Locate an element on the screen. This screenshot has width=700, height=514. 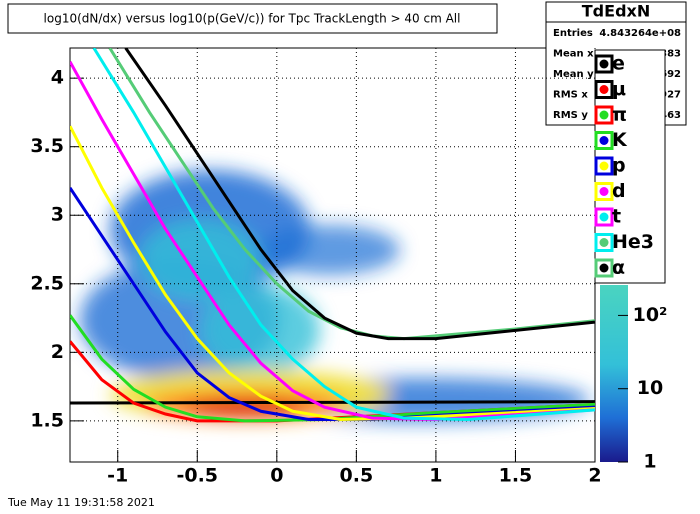
legend-label: p is located at coordinates (619, 166).